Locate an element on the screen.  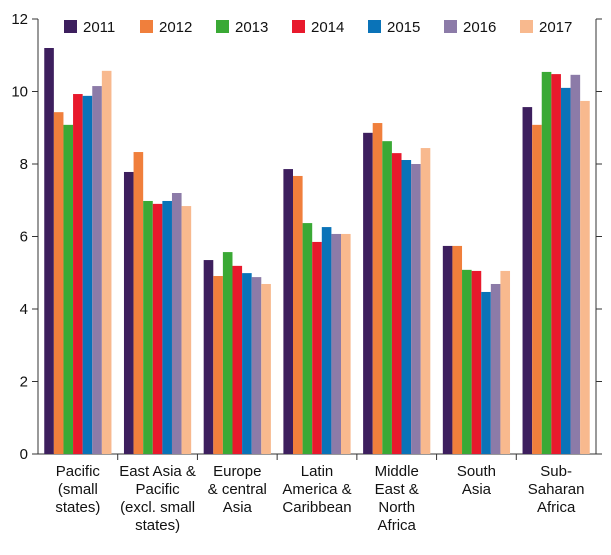
y-tick-label: 6 is located at coordinates (24, 237).